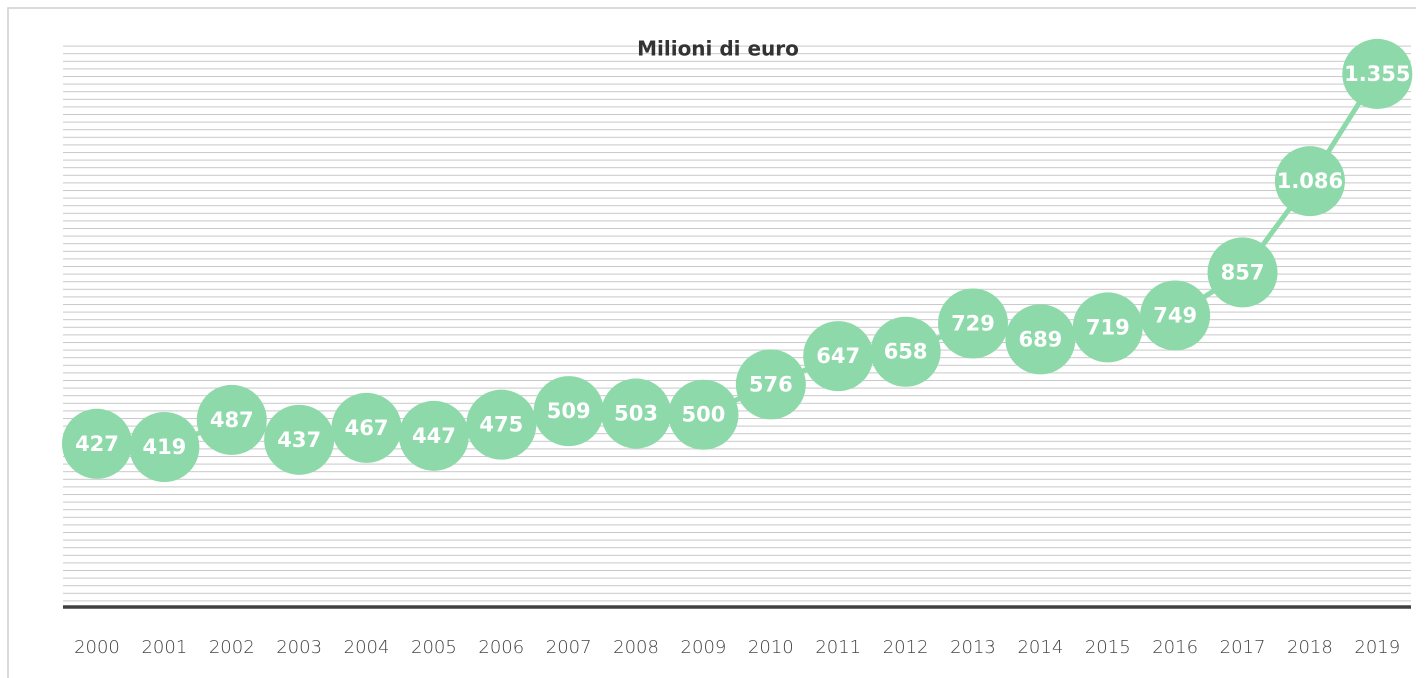 The image size is (1425, 678). I want to click on data-label: 729, so click(973, 323).